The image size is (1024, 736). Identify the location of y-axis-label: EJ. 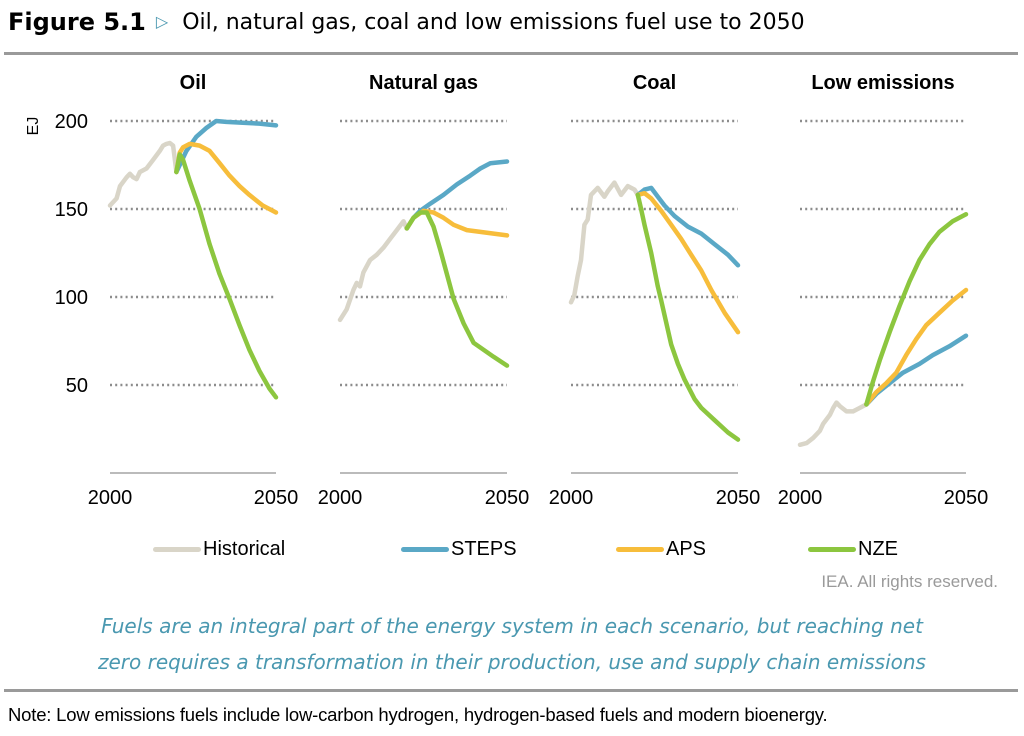
(33, 126).